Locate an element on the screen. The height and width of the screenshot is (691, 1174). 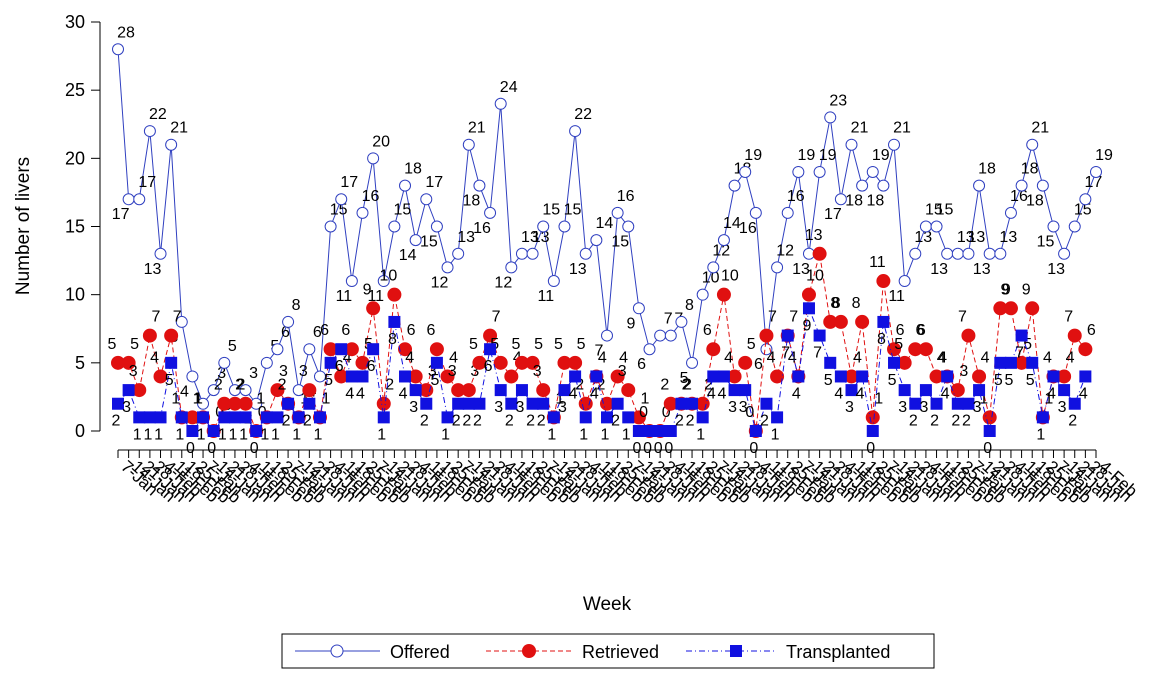
data-label-offered: 4 is located at coordinates (184, 391).